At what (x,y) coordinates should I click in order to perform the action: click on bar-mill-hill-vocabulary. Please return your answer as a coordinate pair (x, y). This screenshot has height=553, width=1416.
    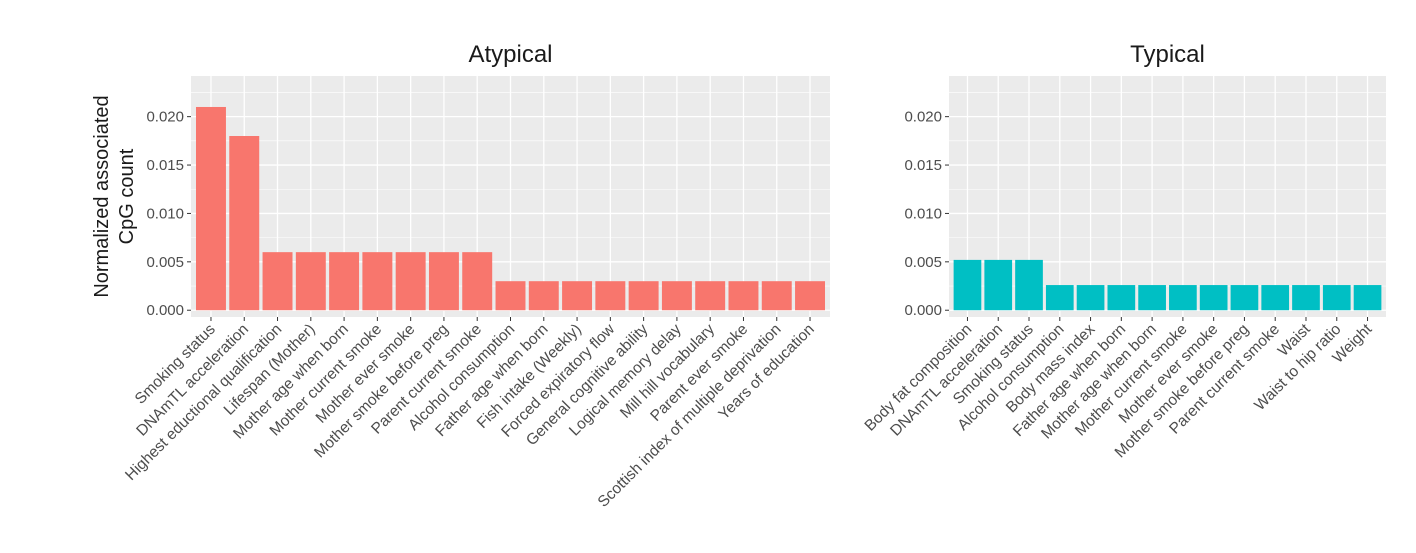
    Looking at the image, I should click on (710, 296).